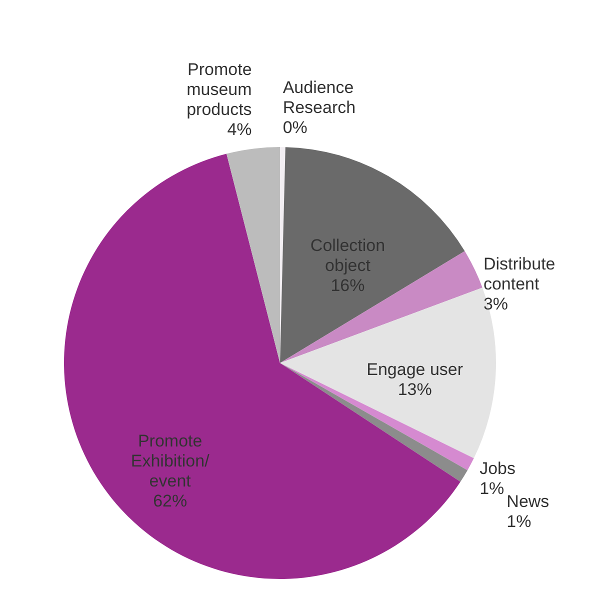 This screenshot has height=593, width=605. What do you see at coordinates (415, 389) in the screenshot?
I see `data-label: 13%` at bounding box center [415, 389].